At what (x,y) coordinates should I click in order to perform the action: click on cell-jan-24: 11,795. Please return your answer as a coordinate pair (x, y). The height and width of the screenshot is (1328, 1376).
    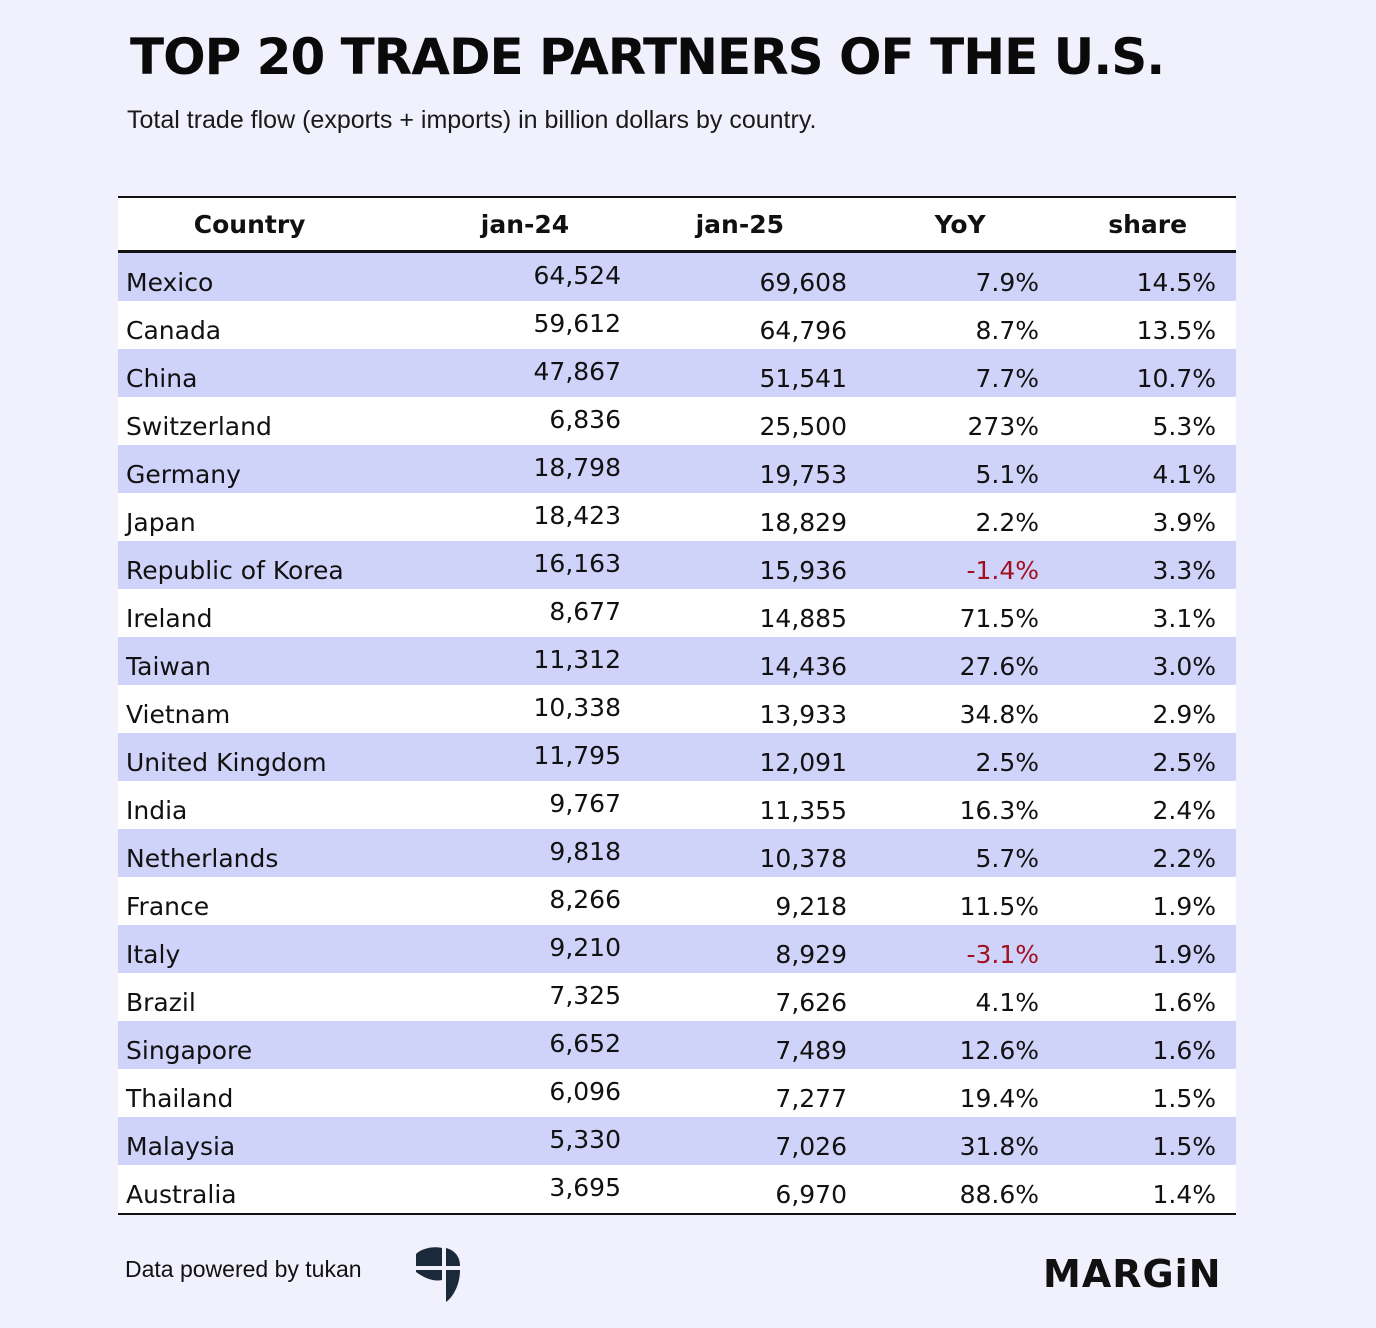
    Looking at the image, I should click on (577, 755).